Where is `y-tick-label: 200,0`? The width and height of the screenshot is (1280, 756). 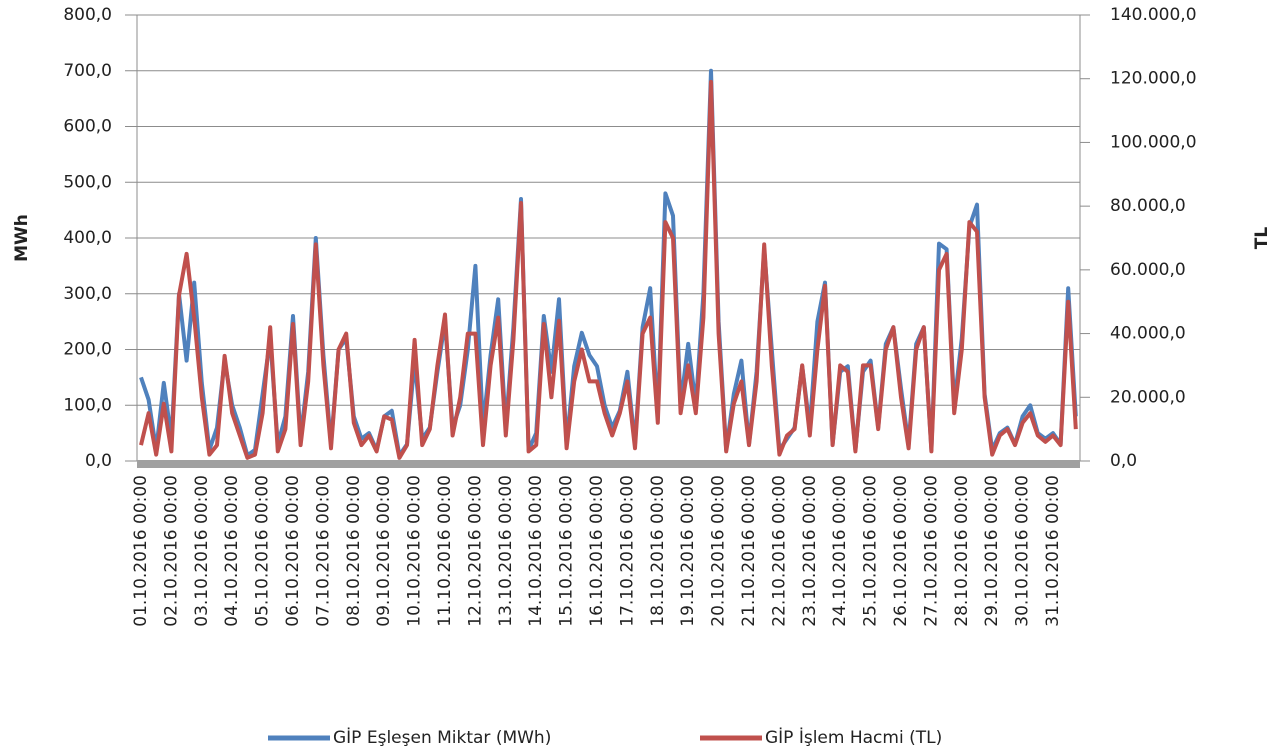 y-tick-label: 200,0 is located at coordinates (87, 350).